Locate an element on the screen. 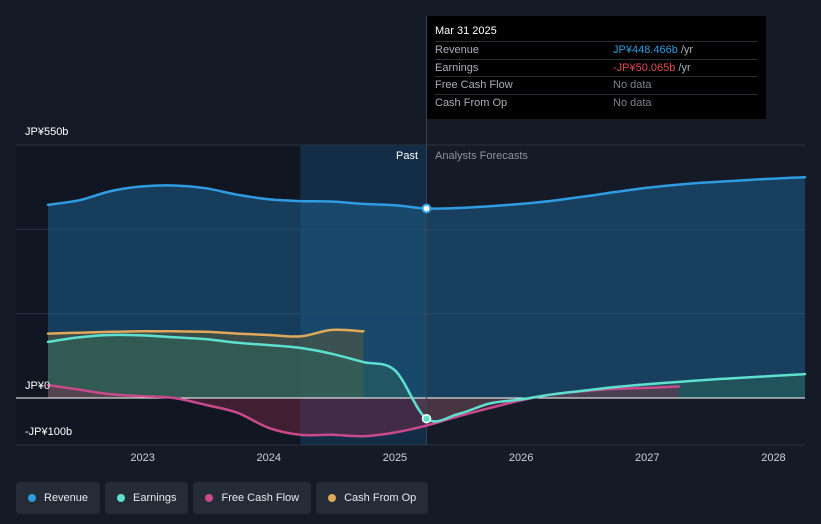 The height and width of the screenshot is (524, 821). tooltip-row-revenue: Revenue JP¥448.466b /yr is located at coordinates (596, 50).